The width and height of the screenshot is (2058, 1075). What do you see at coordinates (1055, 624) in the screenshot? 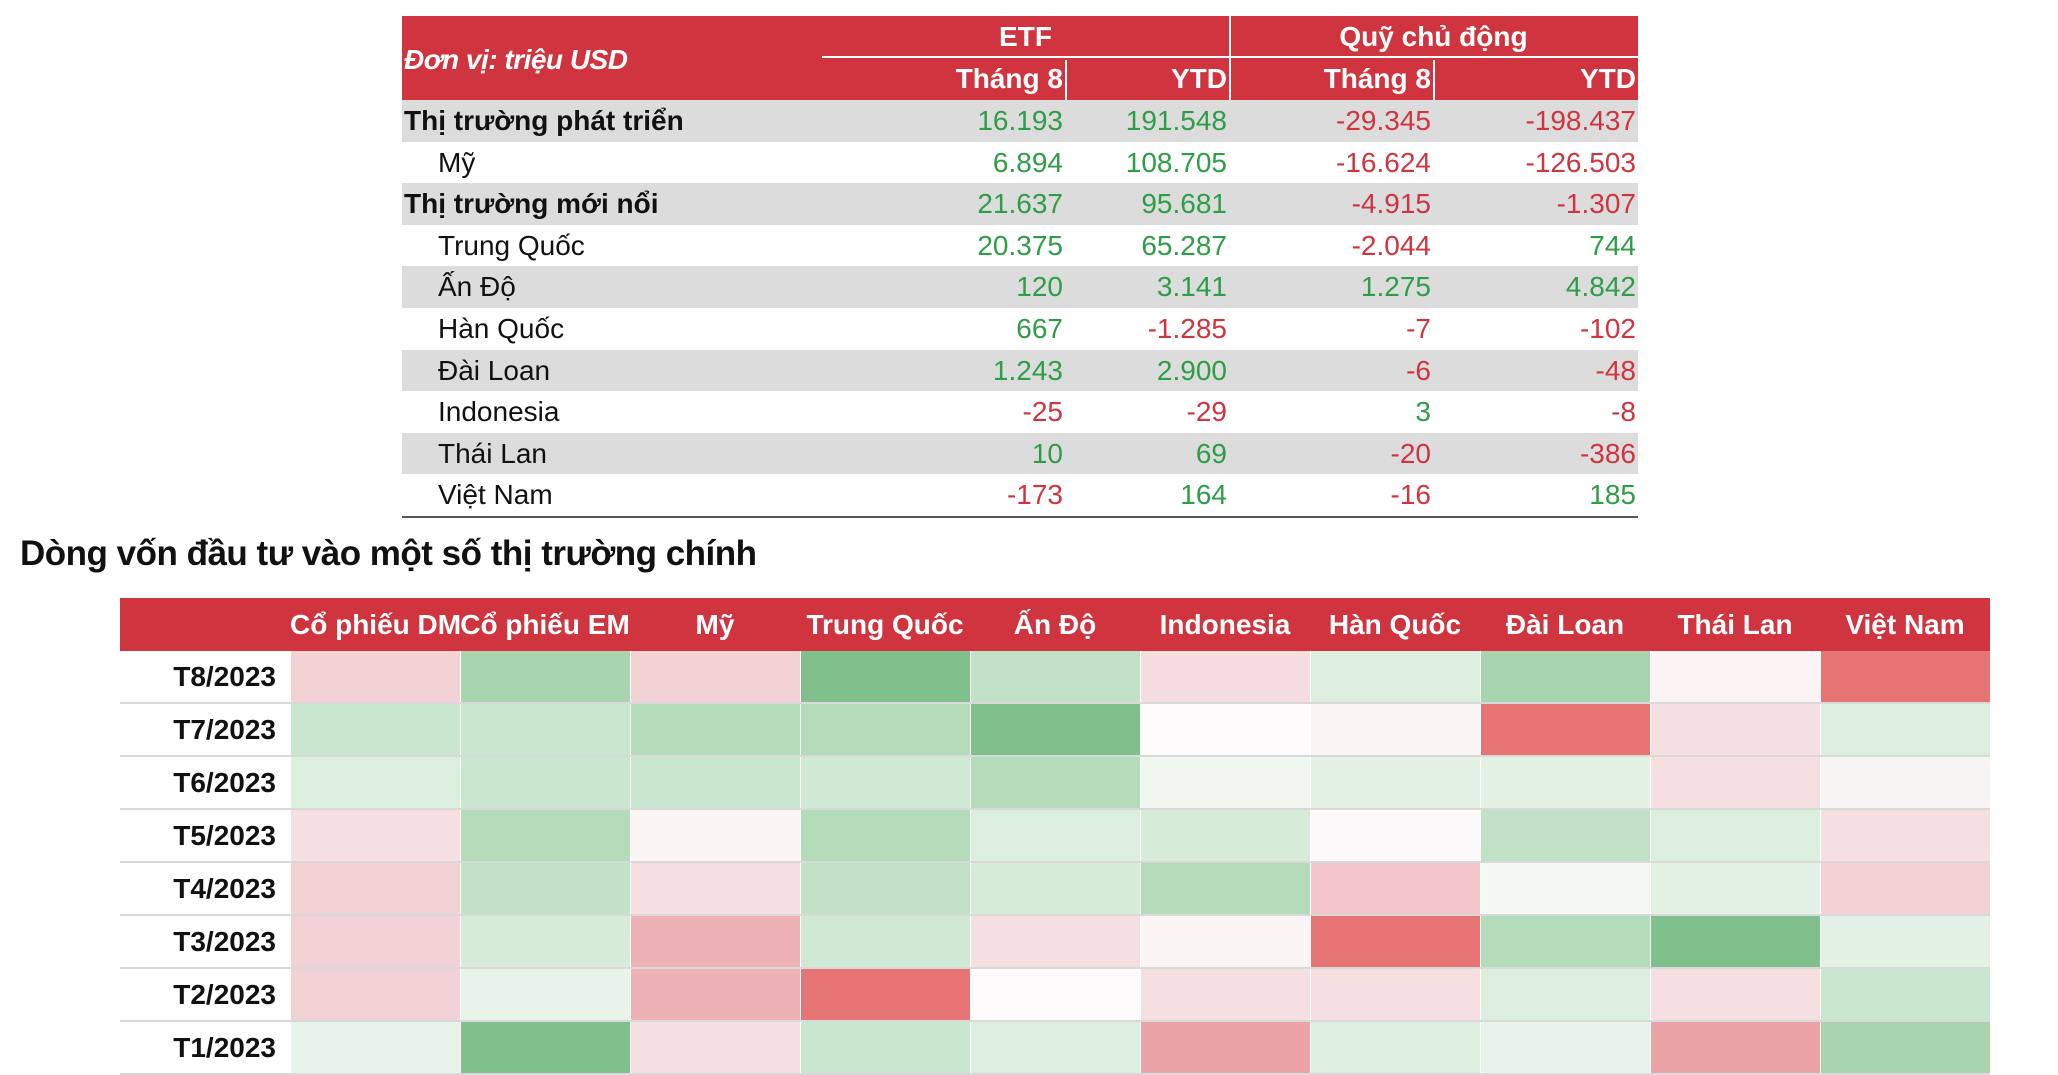
I see `heatmap-column-header: Ấn Độ` at bounding box center [1055, 624].